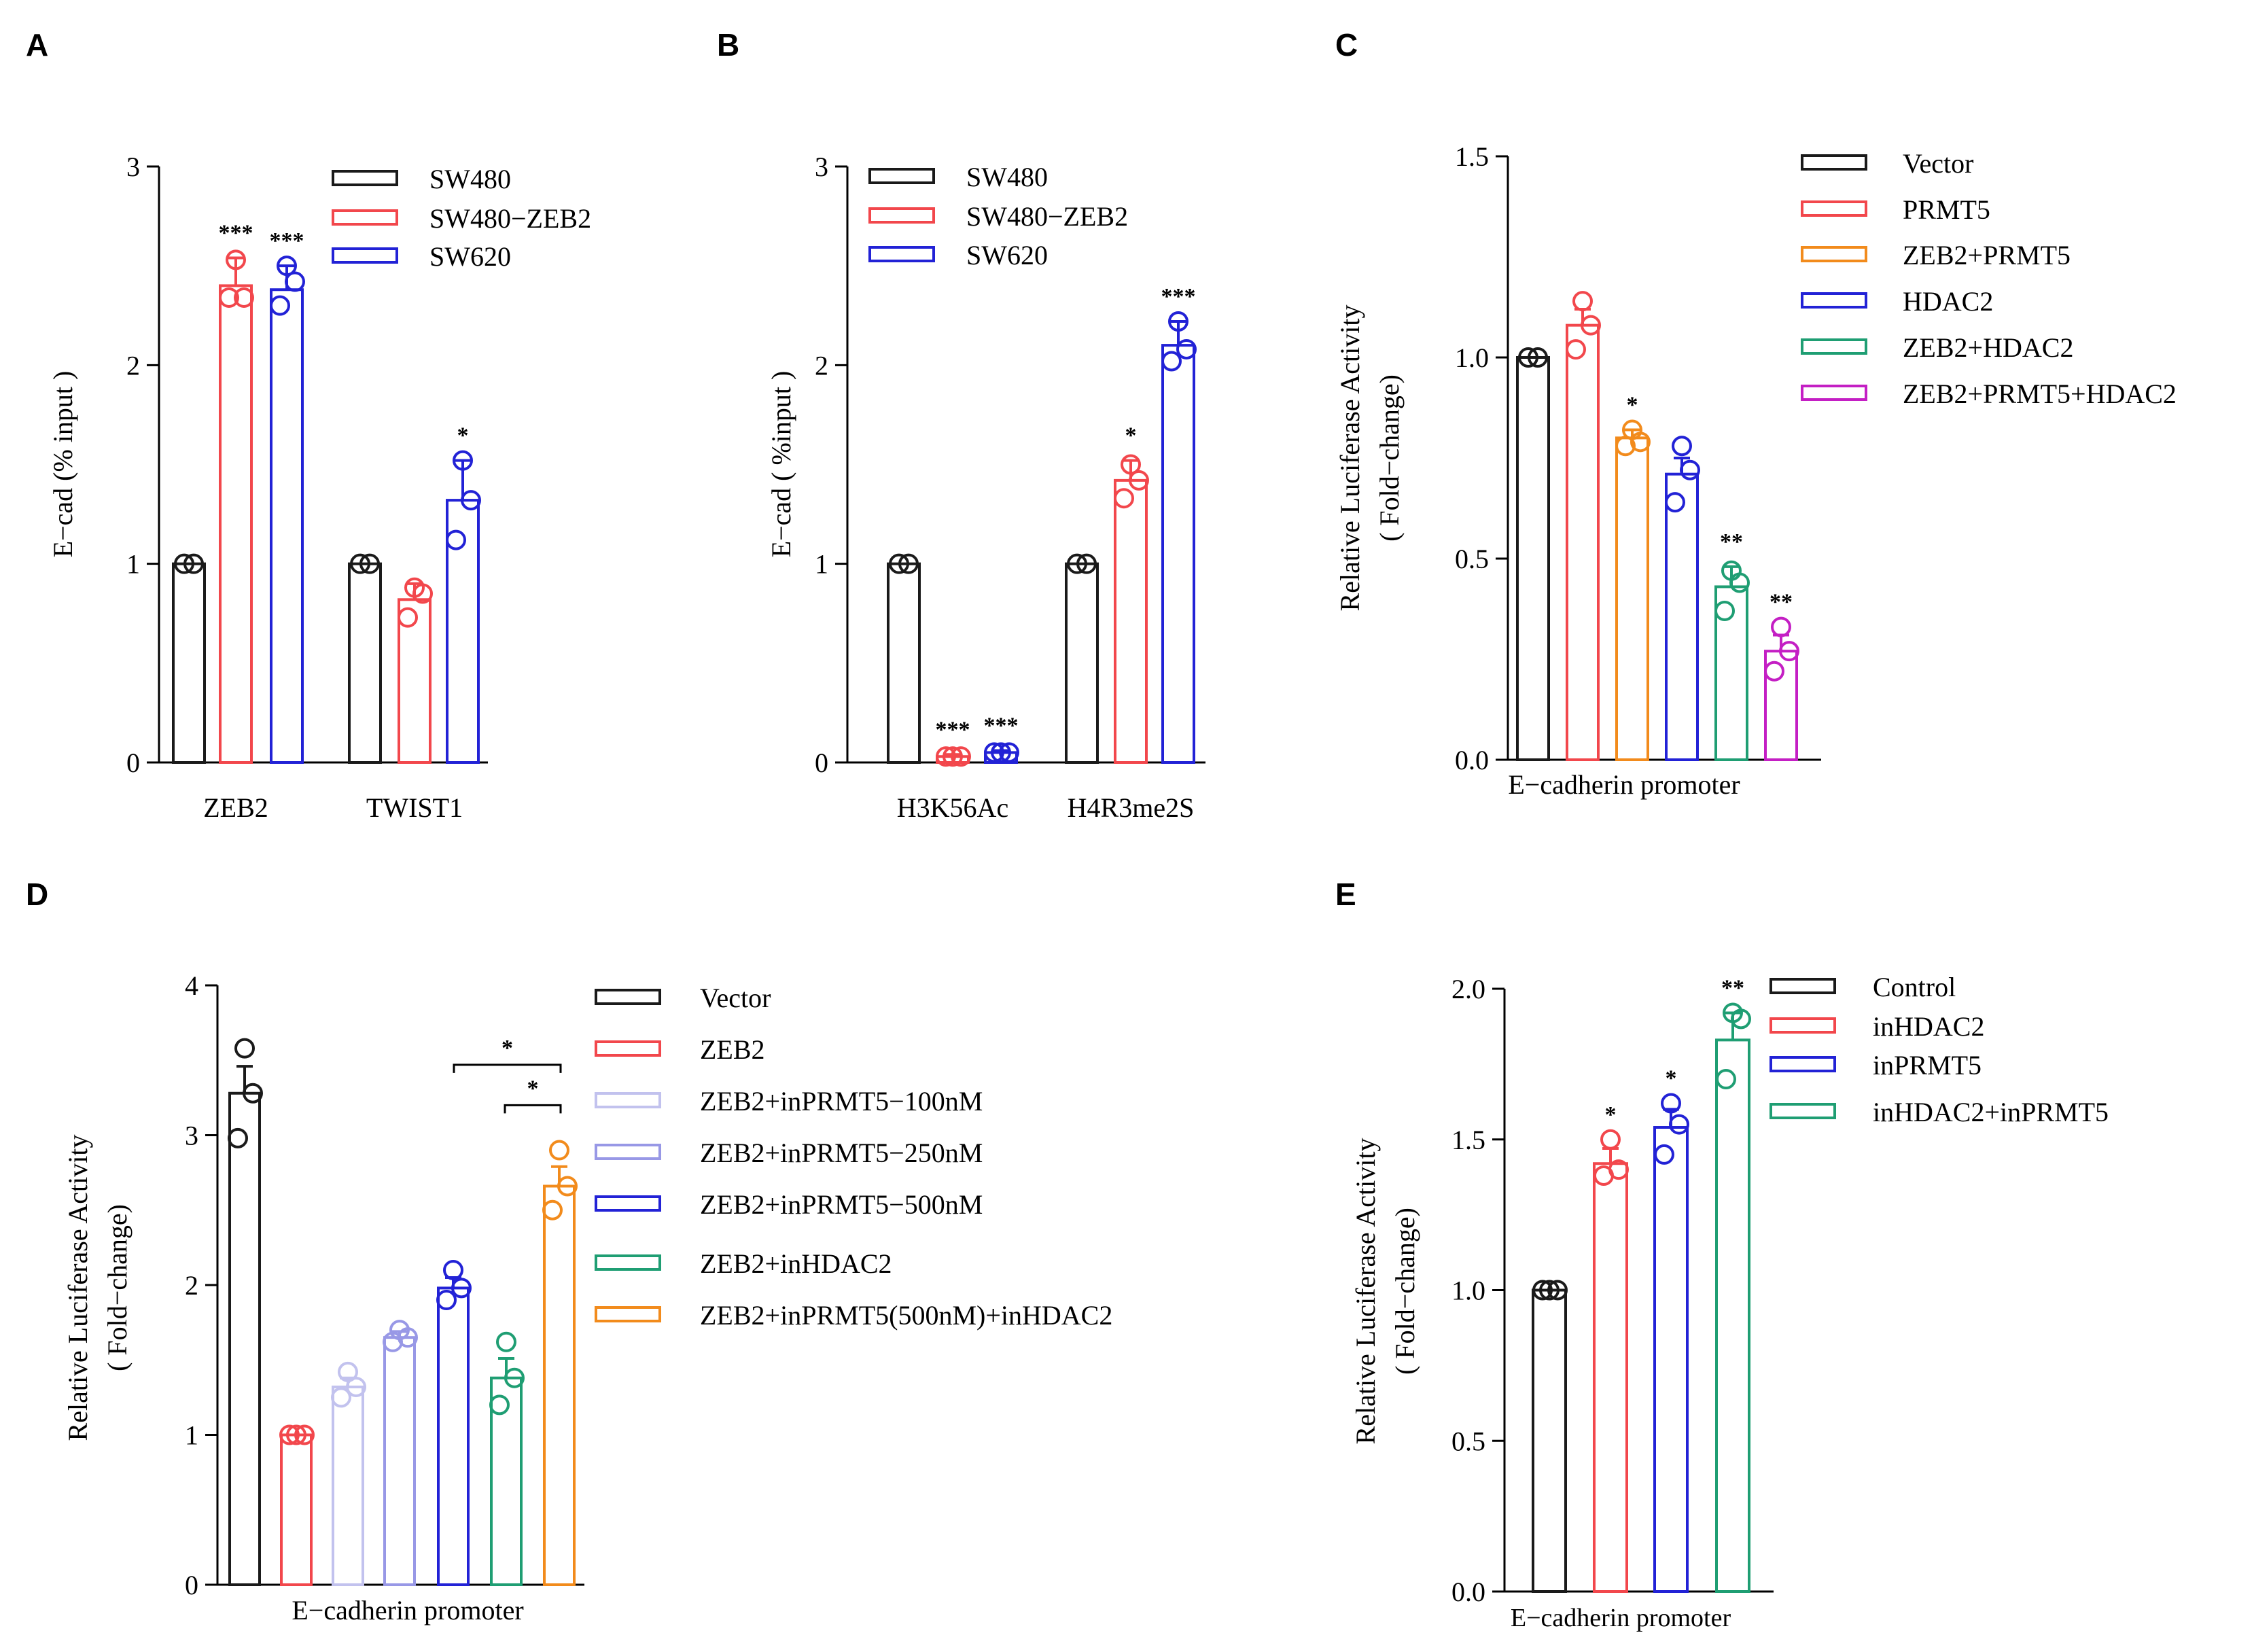 This screenshot has height=1652, width=2254. Describe the element at coordinates (1468, 1140) in the screenshot. I see `y-tick-label-e-3: 1.5` at that location.